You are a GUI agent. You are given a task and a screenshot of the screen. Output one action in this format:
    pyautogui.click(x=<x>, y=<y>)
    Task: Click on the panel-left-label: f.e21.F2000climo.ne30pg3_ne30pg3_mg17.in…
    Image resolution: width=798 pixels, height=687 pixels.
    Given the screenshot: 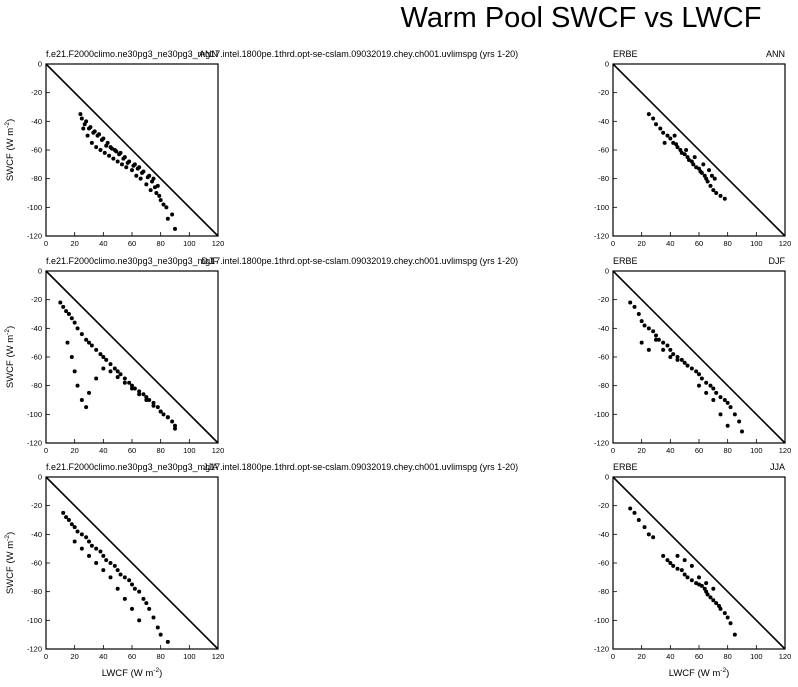 What is the action you would take?
    pyautogui.click(x=282, y=467)
    